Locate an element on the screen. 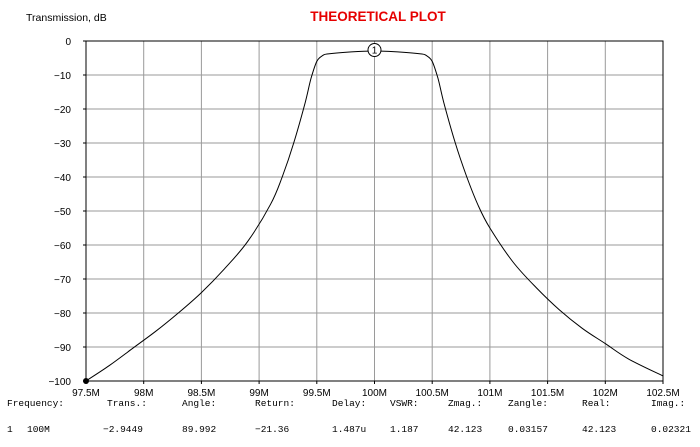 This screenshot has width=700, height=447. readout-trans-value: −2.9449 is located at coordinates (123, 429).